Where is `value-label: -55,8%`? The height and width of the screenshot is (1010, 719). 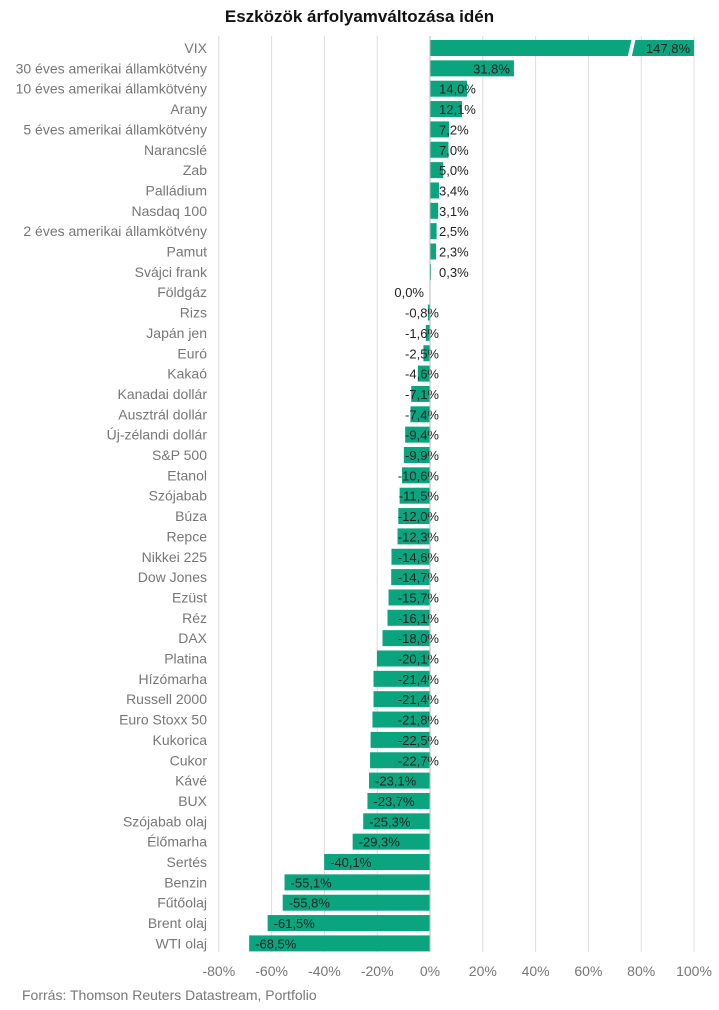
value-label: -55,8% is located at coordinates (310, 903).